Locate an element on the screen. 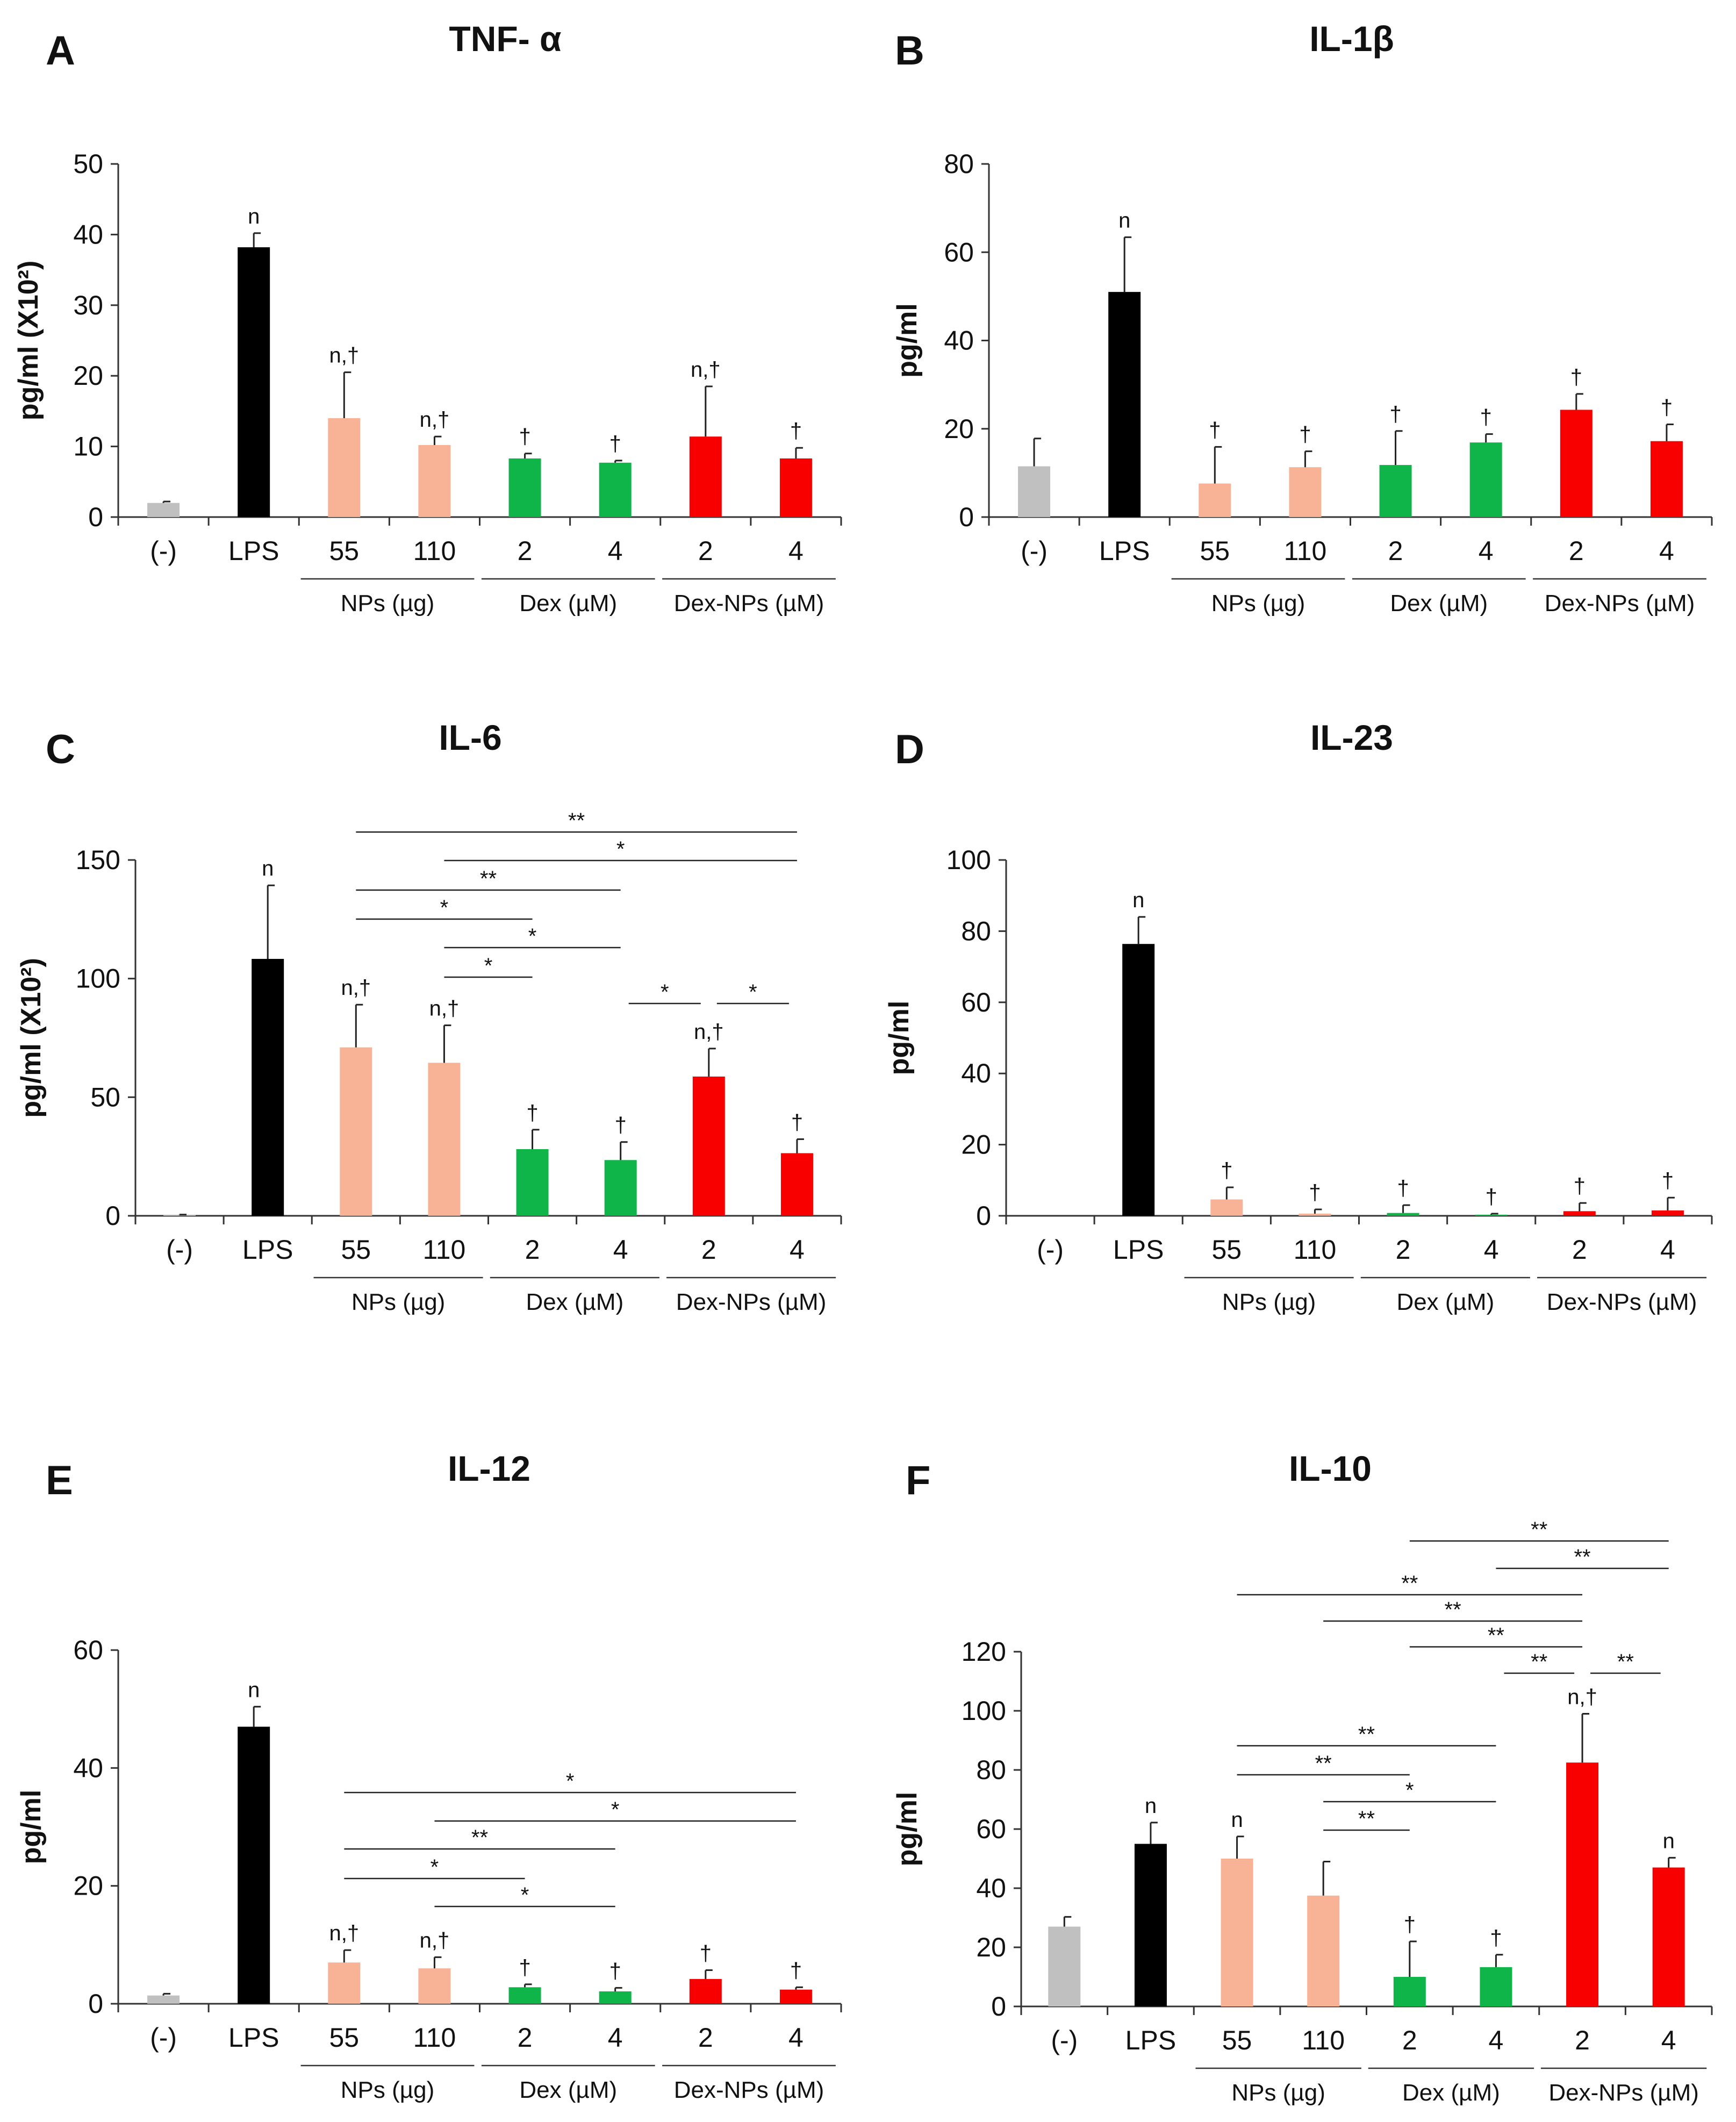  panel-letter: E is located at coordinates (59, 1480).